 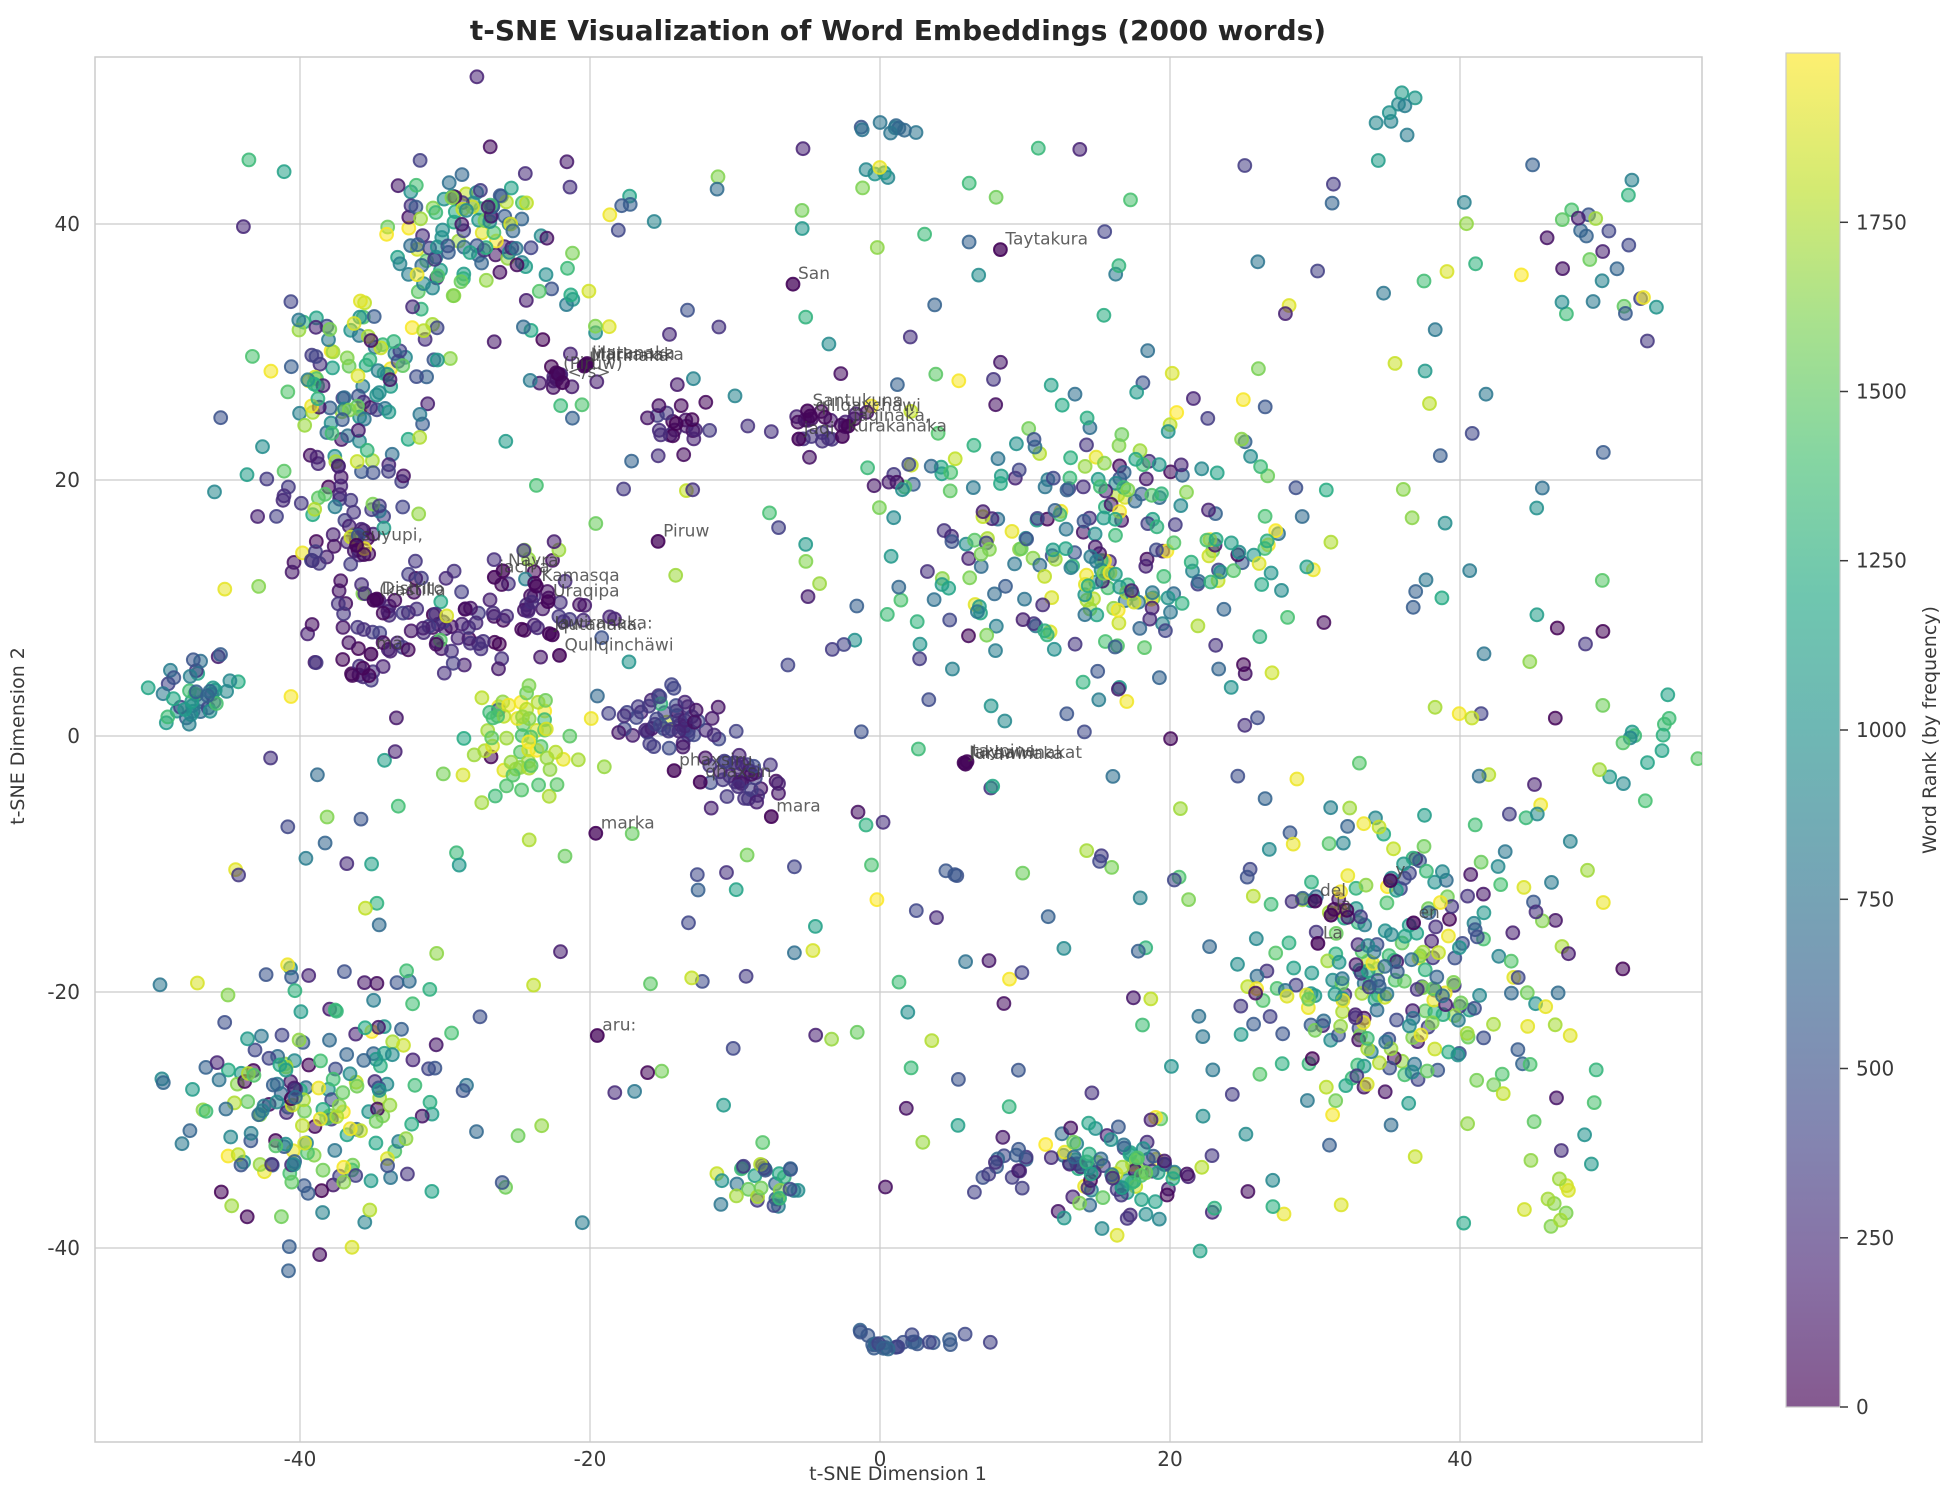 What do you see at coordinates (878, 1459) in the screenshot?
I see `x-tick-labels: -40 -20 0 20 40` at bounding box center [878, 1459].